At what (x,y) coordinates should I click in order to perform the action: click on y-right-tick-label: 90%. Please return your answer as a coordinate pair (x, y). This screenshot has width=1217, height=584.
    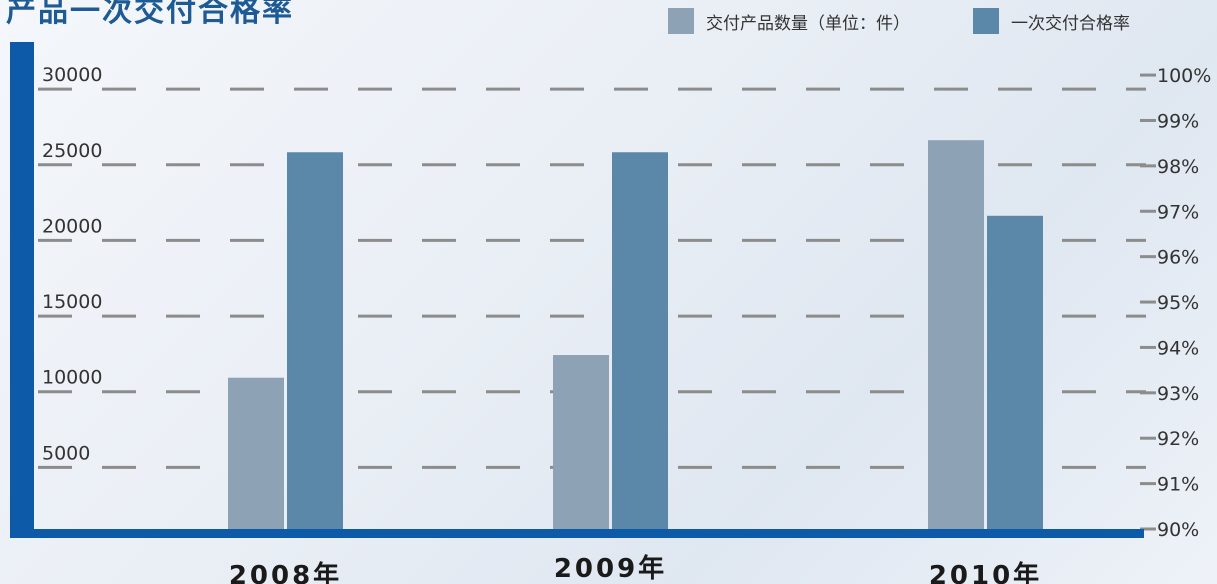
    Looking at the image, I should click on (1178, 530).